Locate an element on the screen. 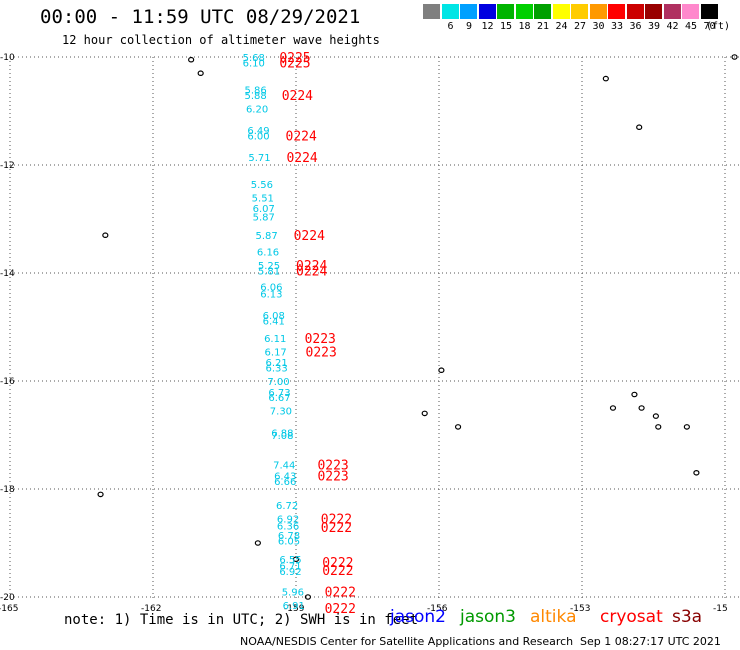 The height and width of the screenshot is (650, 740). swh-value: 6.08 is located at coordinates (274, 316).